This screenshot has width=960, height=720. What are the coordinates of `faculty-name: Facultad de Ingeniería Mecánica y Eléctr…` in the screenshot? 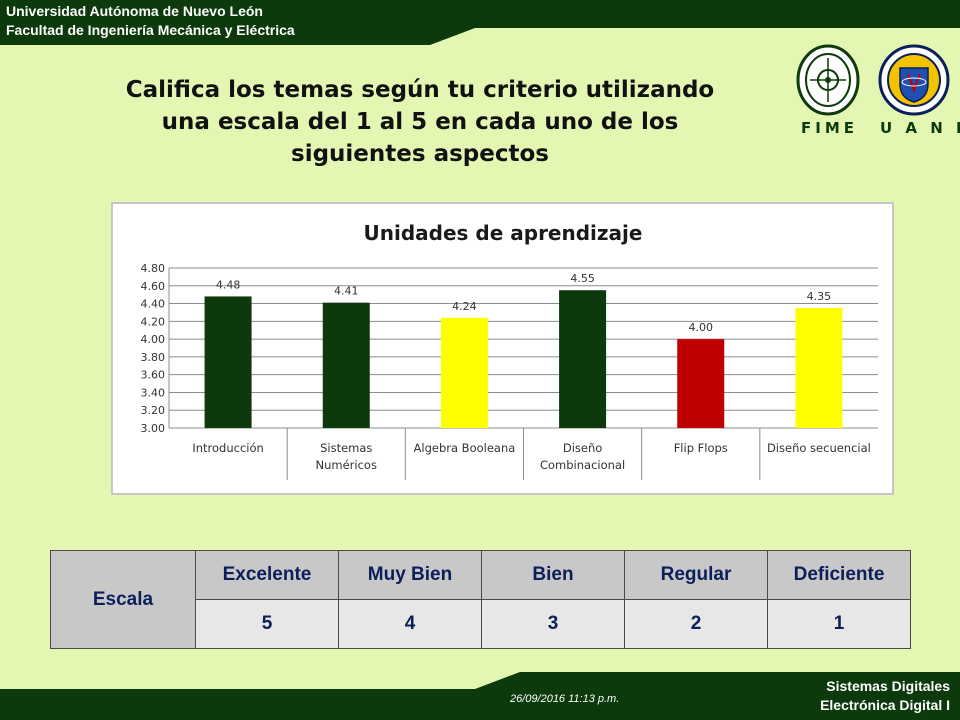 It's located at (150, 30).